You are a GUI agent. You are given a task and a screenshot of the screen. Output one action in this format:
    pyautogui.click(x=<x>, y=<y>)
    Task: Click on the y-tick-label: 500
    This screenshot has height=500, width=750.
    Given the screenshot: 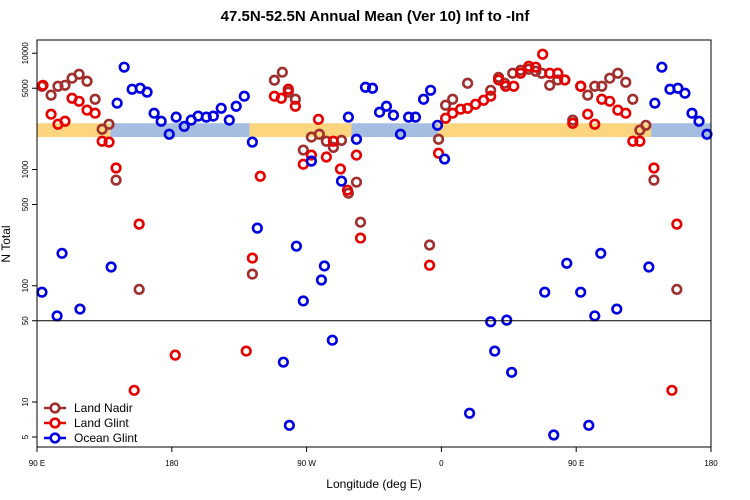 What is the action you would take?
    pyautogui.click(x=25, y=204)
    